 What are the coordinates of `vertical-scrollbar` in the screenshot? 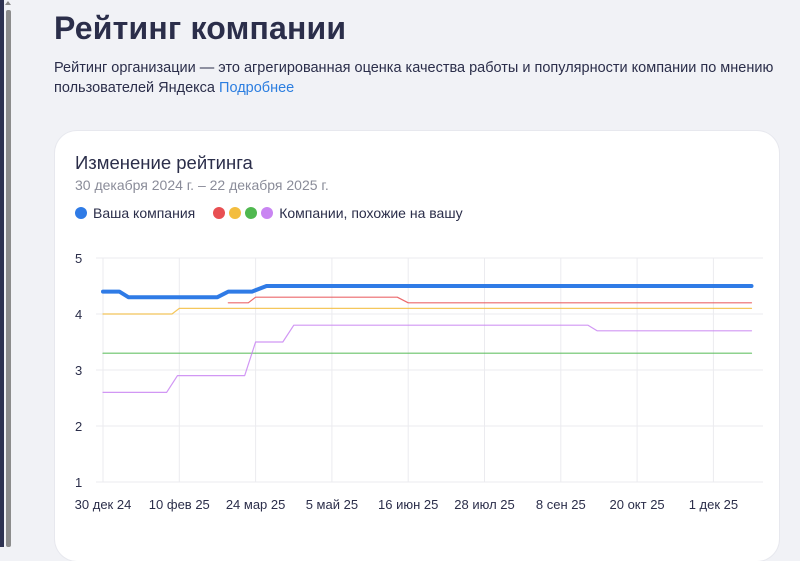 It's located at (8, 273).